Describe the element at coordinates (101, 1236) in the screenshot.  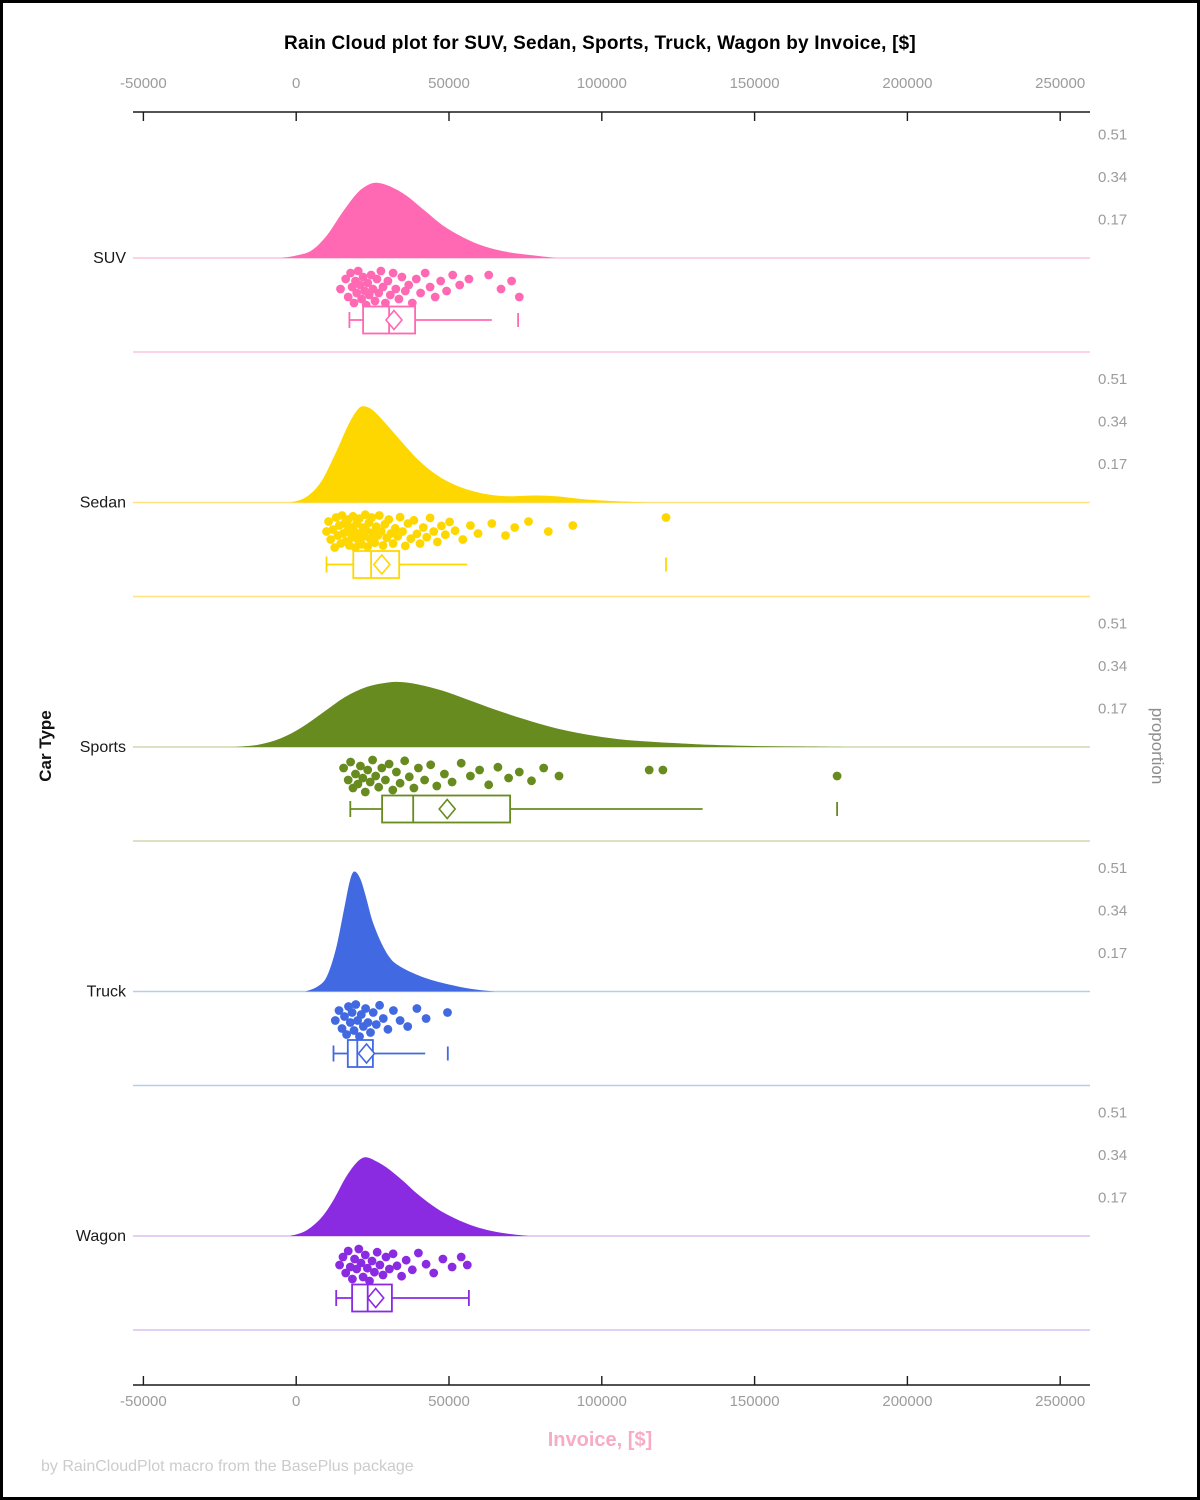
I see `category-label-wagon: Wagon` at that location.